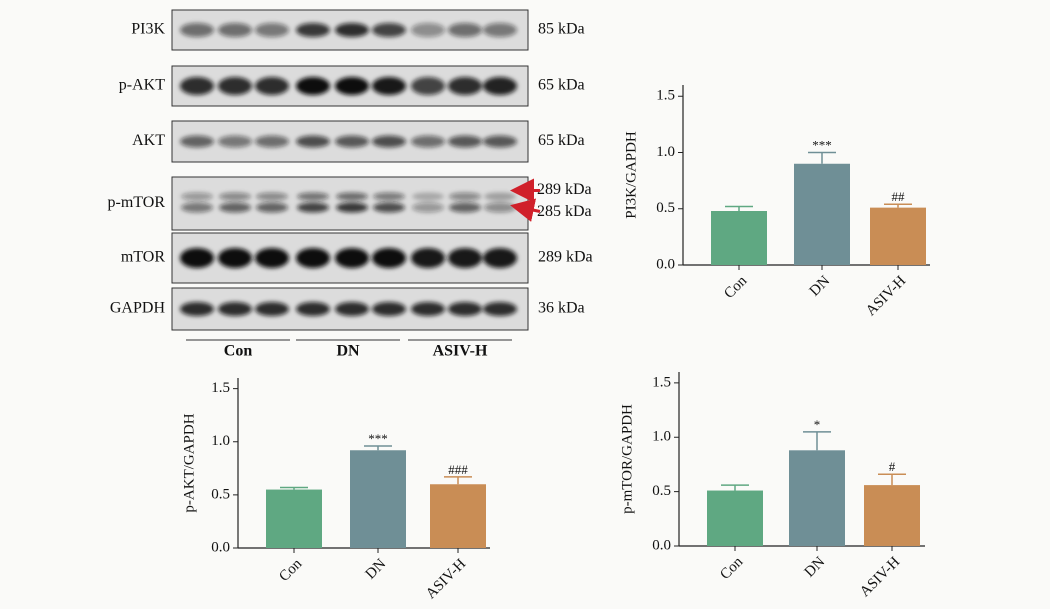 This screenshot has width=1050, height=609. I want to click on group-label: Con, so click(238, 351).